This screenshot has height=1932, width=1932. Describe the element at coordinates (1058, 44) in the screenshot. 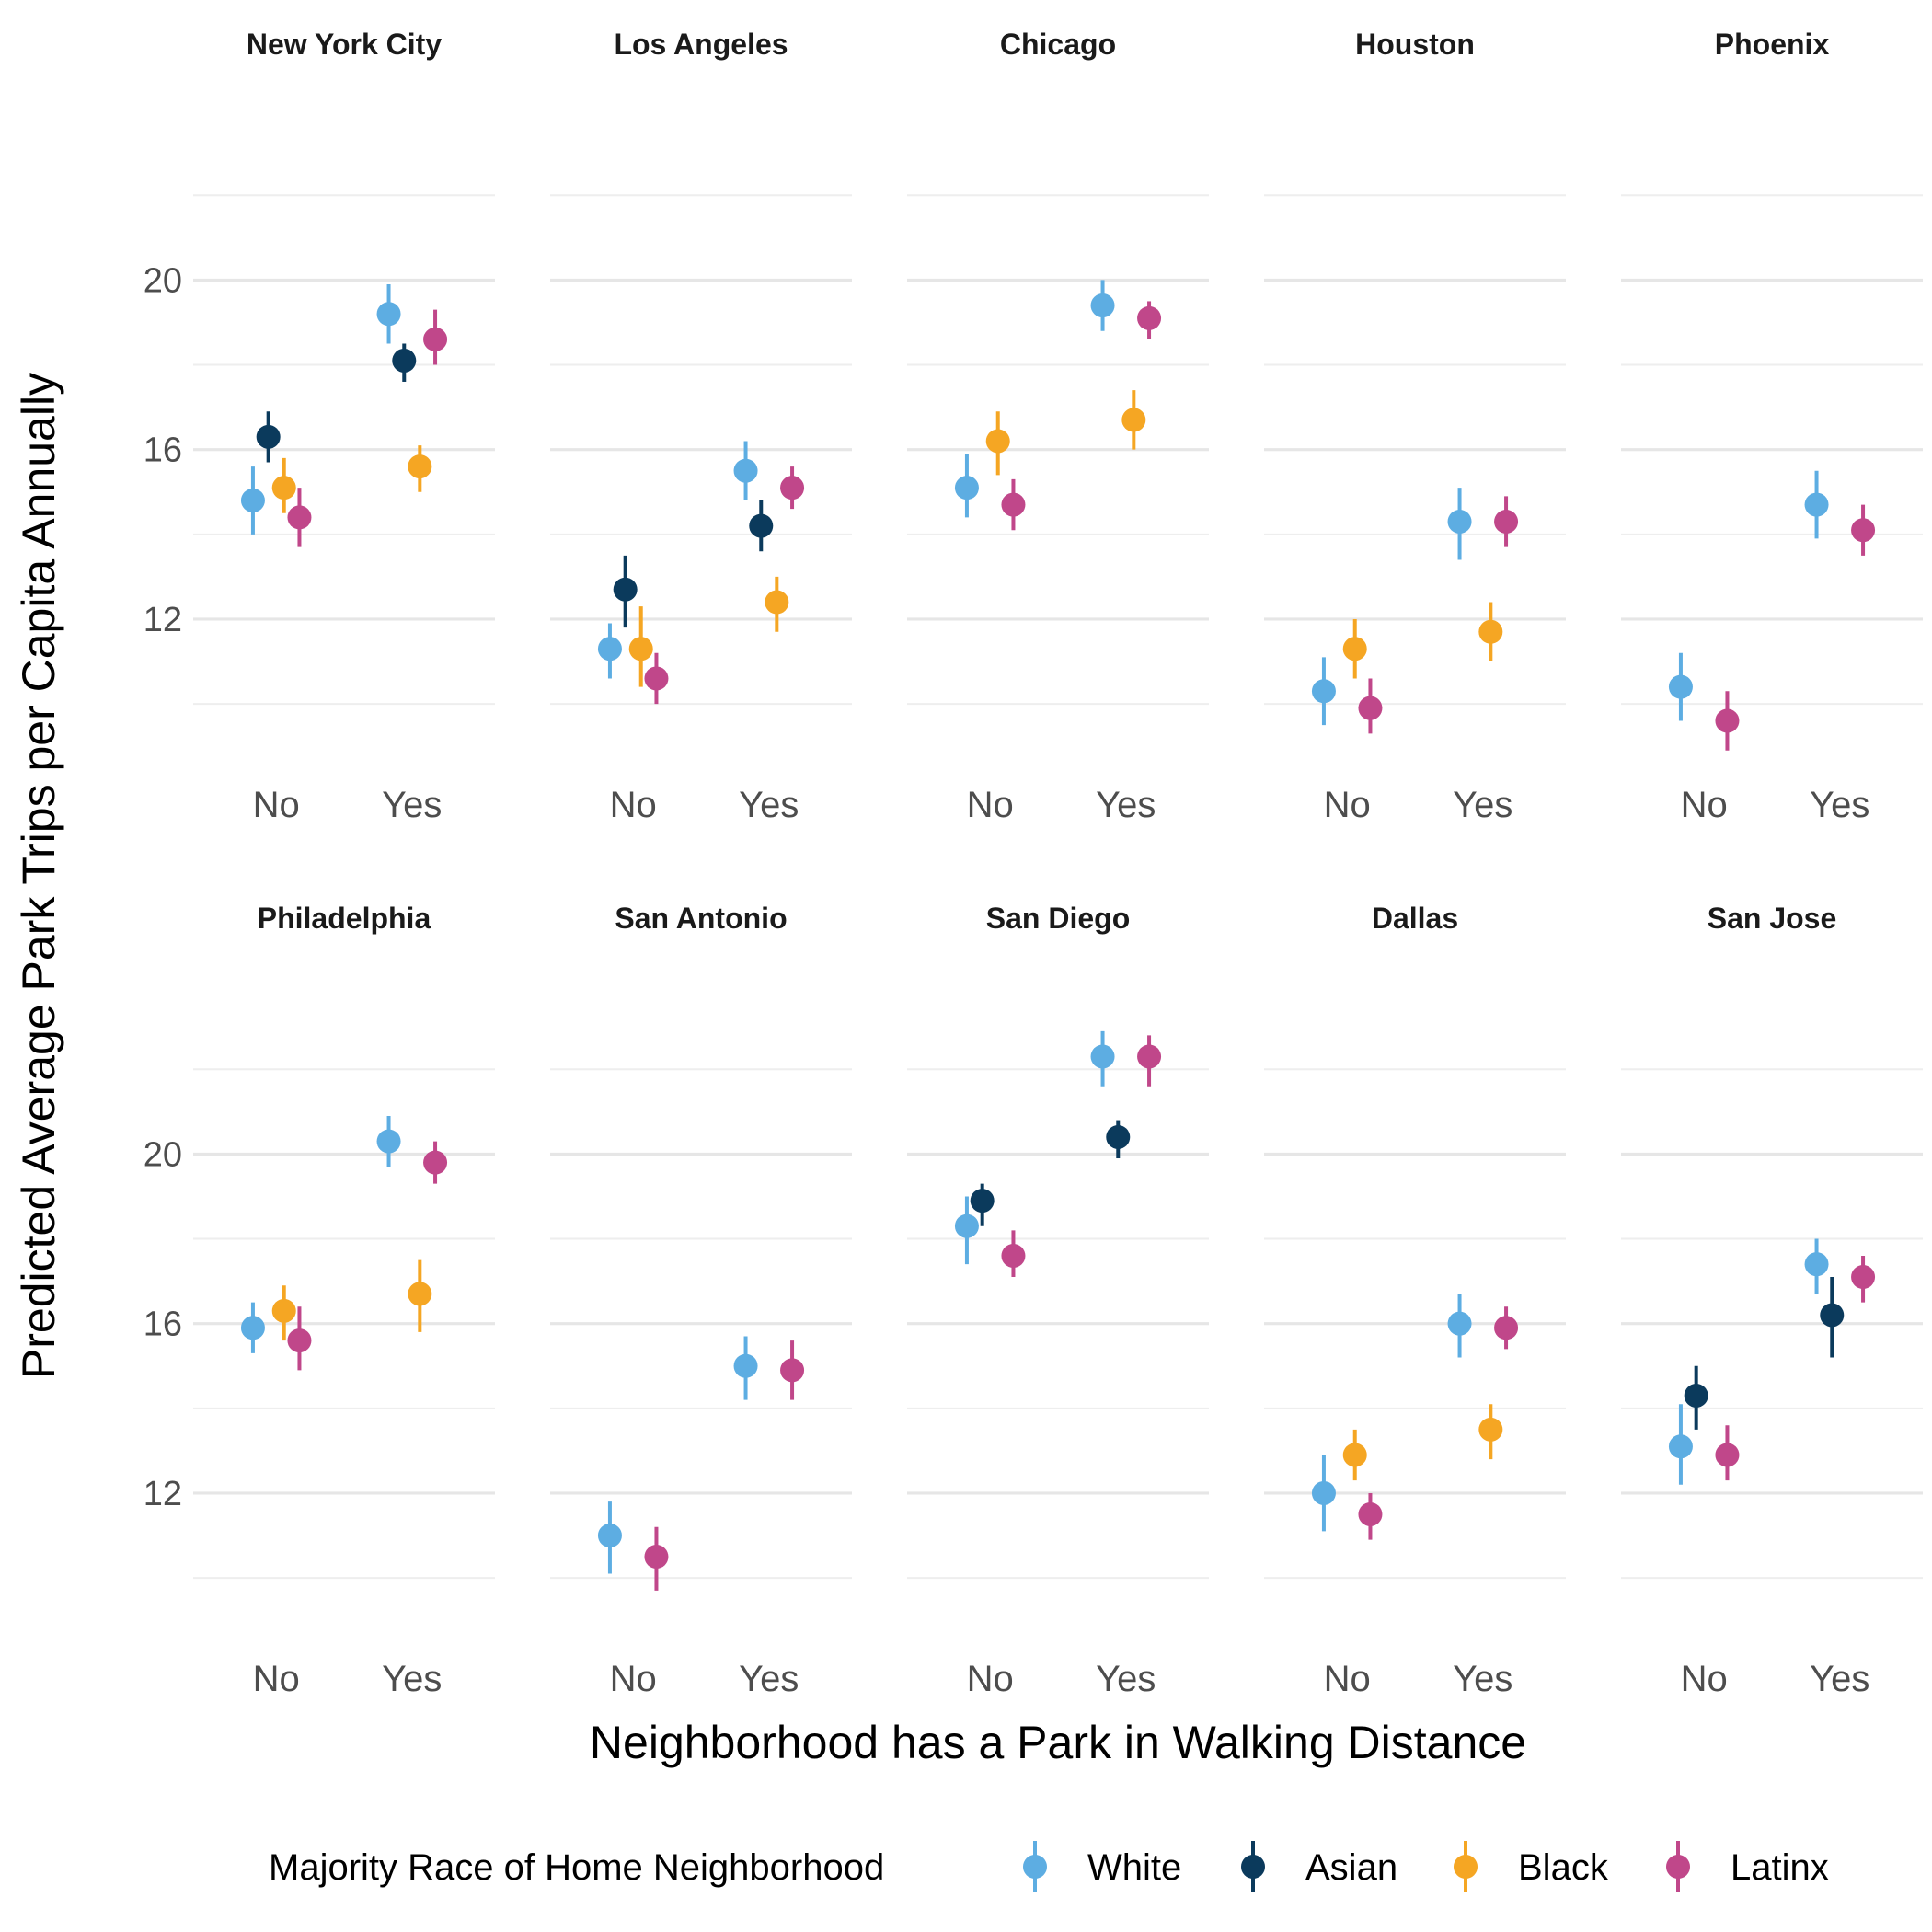

I see `panel-title: Chicago` at that location.